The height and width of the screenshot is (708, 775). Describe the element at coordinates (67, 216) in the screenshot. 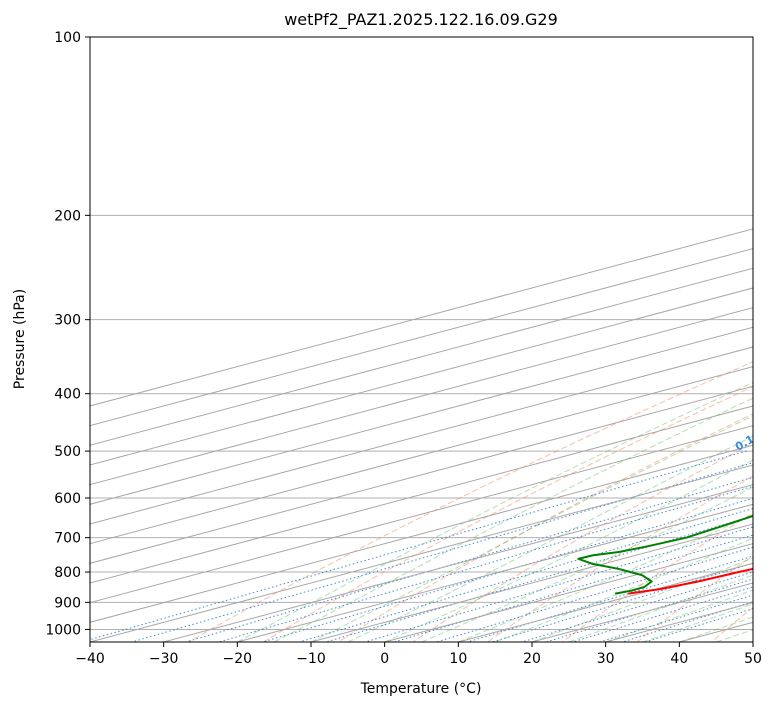

I see `y-tick-label: 200` at that location.